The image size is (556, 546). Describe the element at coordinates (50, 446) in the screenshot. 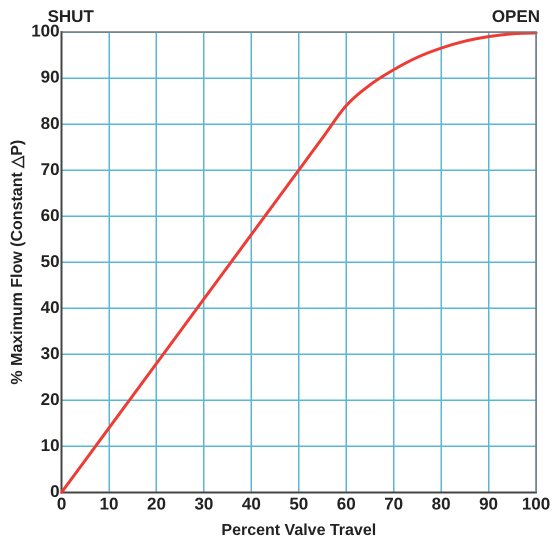

I see `y-tick-label: 10` at that location.